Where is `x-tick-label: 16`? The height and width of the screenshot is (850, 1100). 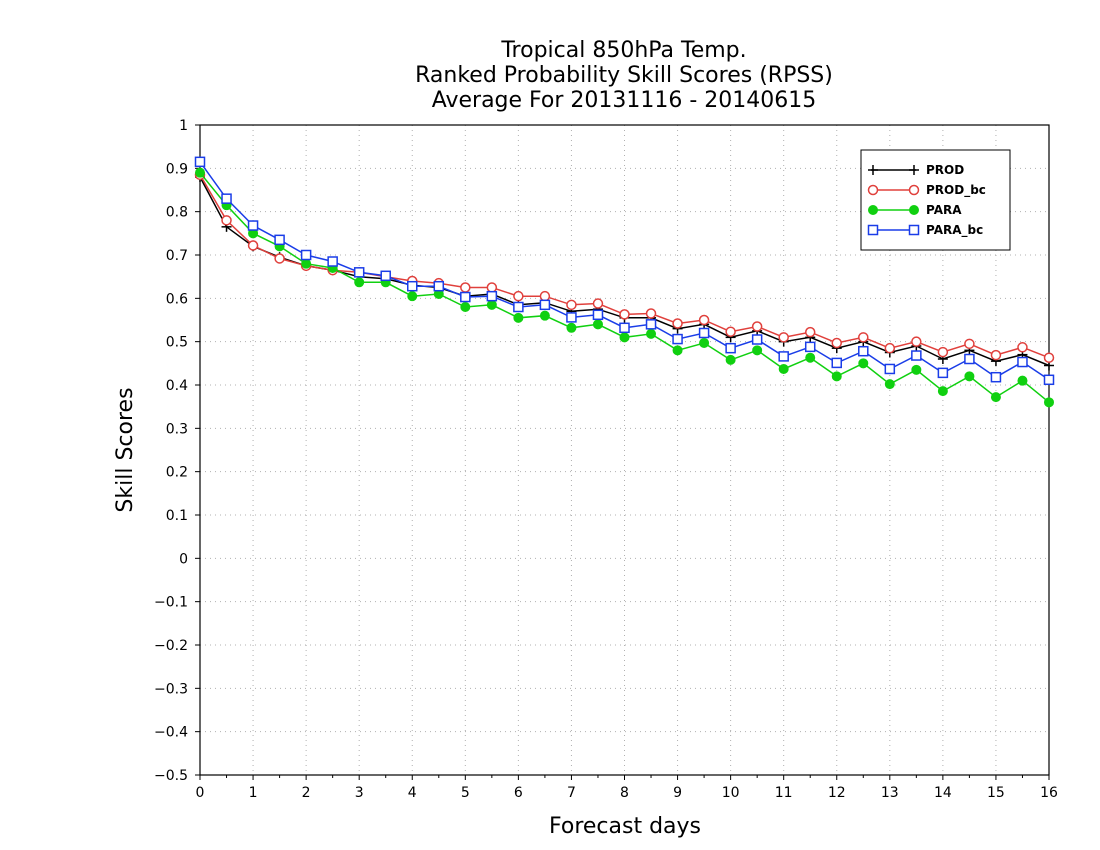
x-tick-label: 16 is located at coordinates (1049, 793).